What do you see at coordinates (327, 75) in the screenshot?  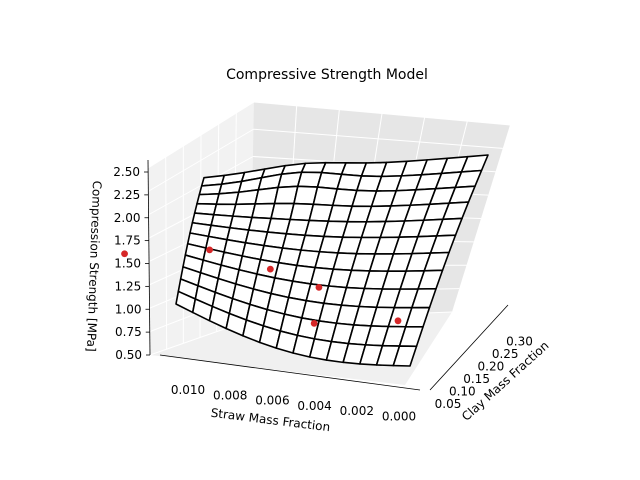 I see `chart-title: Compressive Strength Model` at bounding box center [327, 75].